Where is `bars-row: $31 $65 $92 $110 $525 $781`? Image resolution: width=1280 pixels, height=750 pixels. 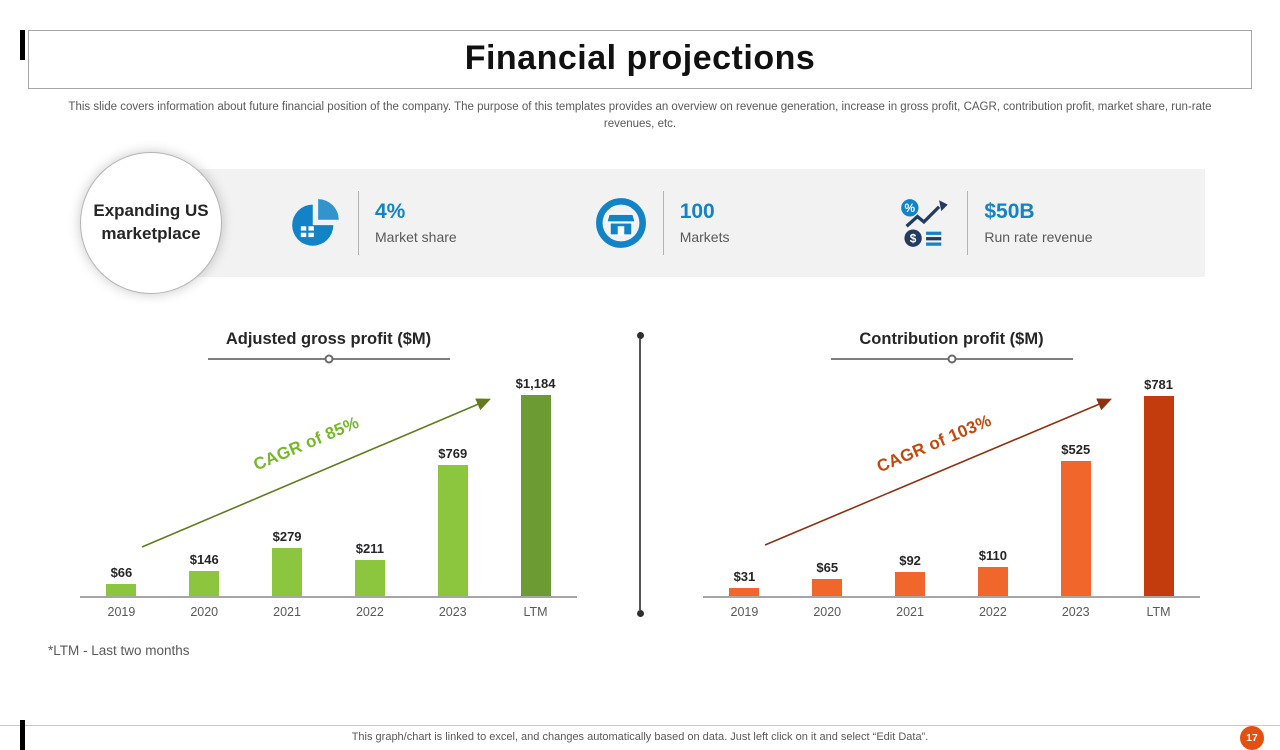 bars-row: $31 $65 $92 $110 $525 $781 is located at coordinates (951, 483).